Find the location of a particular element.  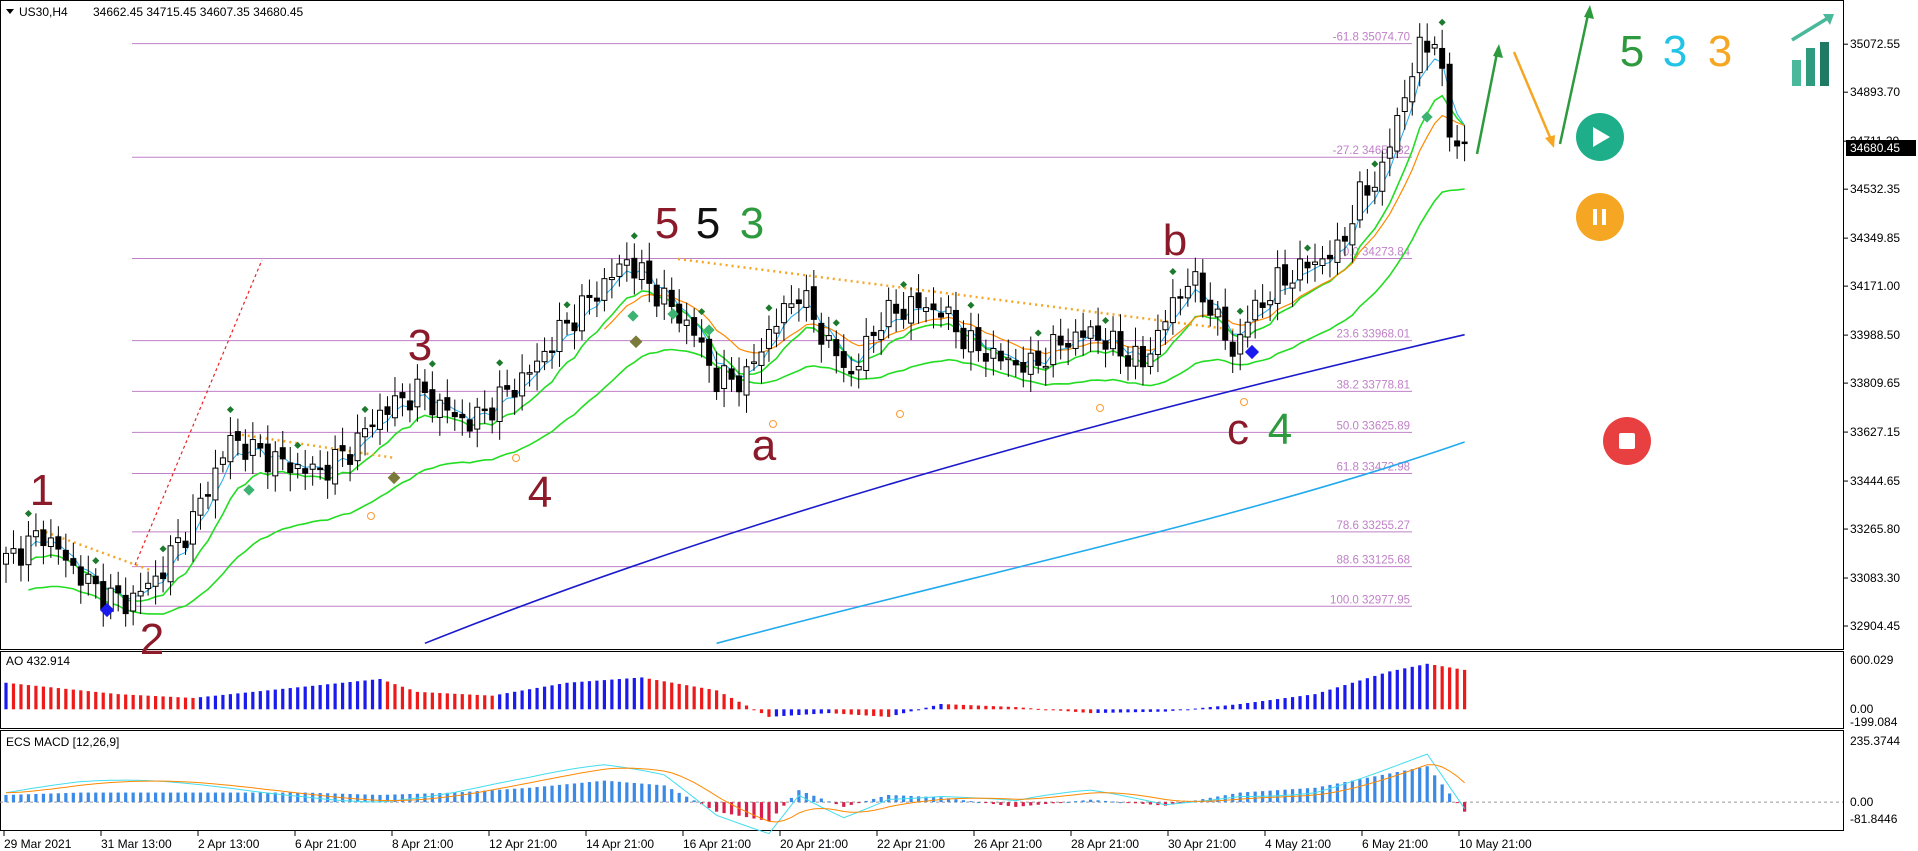

fib-level-label: 88.6 33125.68 is located at coordinates (1373, 561).